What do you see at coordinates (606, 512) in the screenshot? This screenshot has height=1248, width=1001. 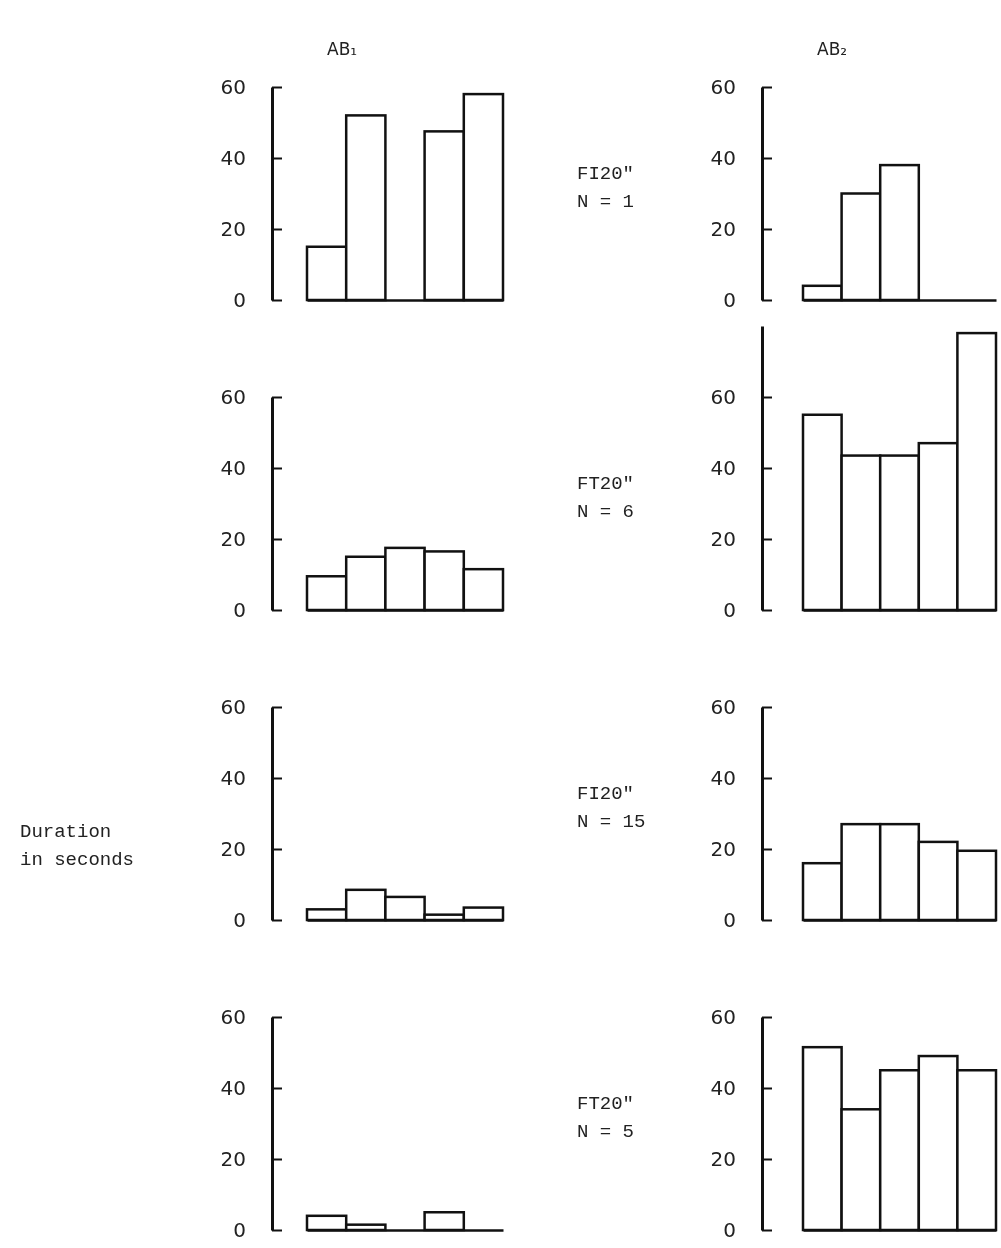 I see `text: N = 6` at bounding box center [606, 512].